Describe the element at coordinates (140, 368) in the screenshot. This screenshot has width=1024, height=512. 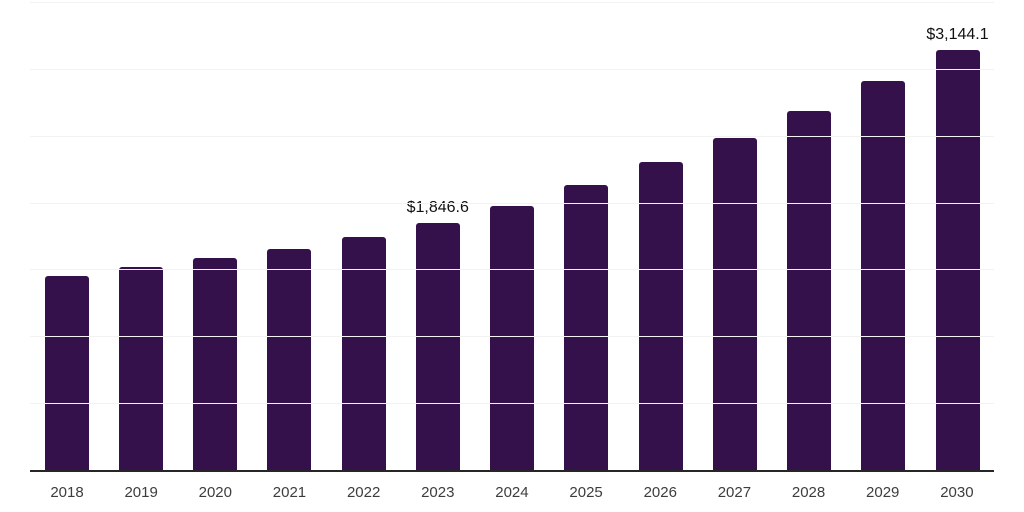
I see `bar-2019` at that location.